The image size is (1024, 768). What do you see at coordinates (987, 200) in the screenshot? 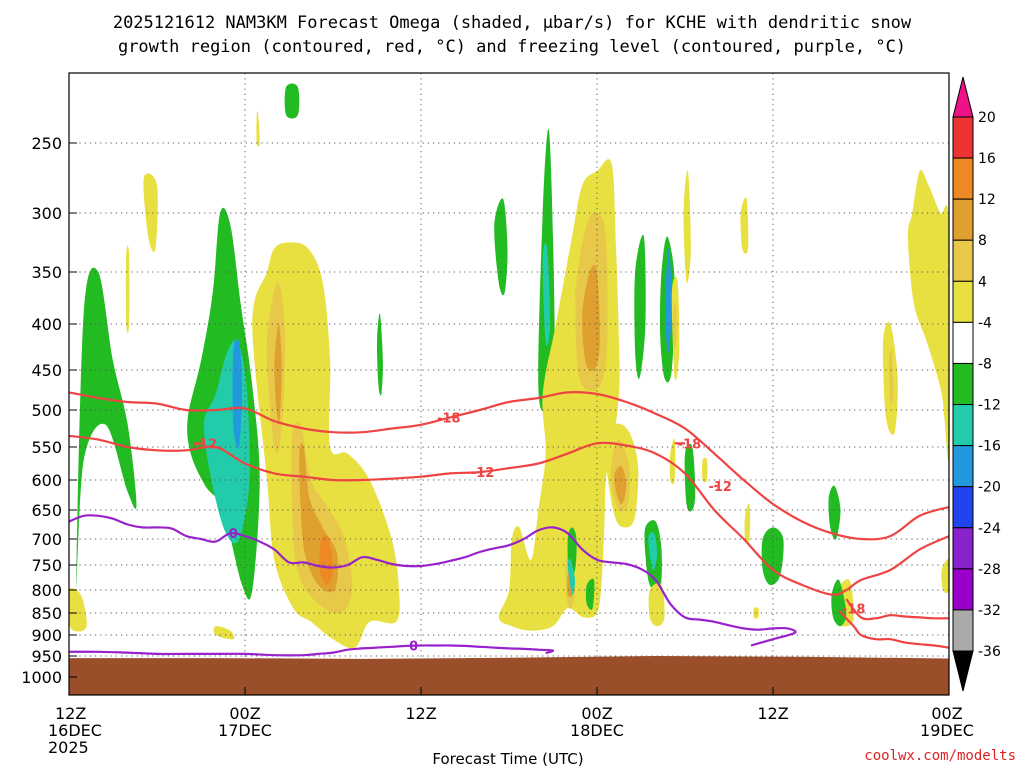
I see `colorbar-label-2: 12` at bounding box center [987, 200].